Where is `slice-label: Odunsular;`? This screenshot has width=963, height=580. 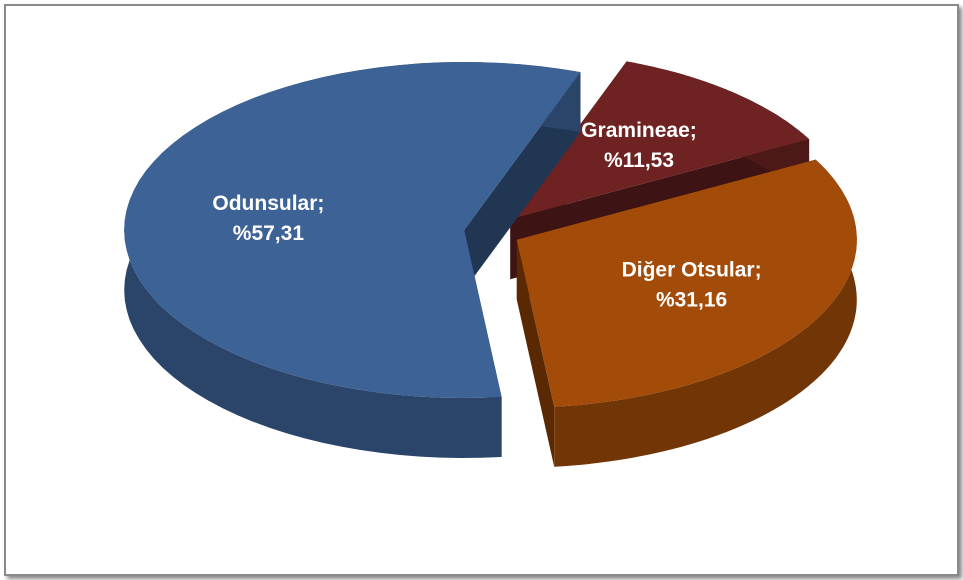 slice-label: Odunsular; is located at coordinates (268, 203).